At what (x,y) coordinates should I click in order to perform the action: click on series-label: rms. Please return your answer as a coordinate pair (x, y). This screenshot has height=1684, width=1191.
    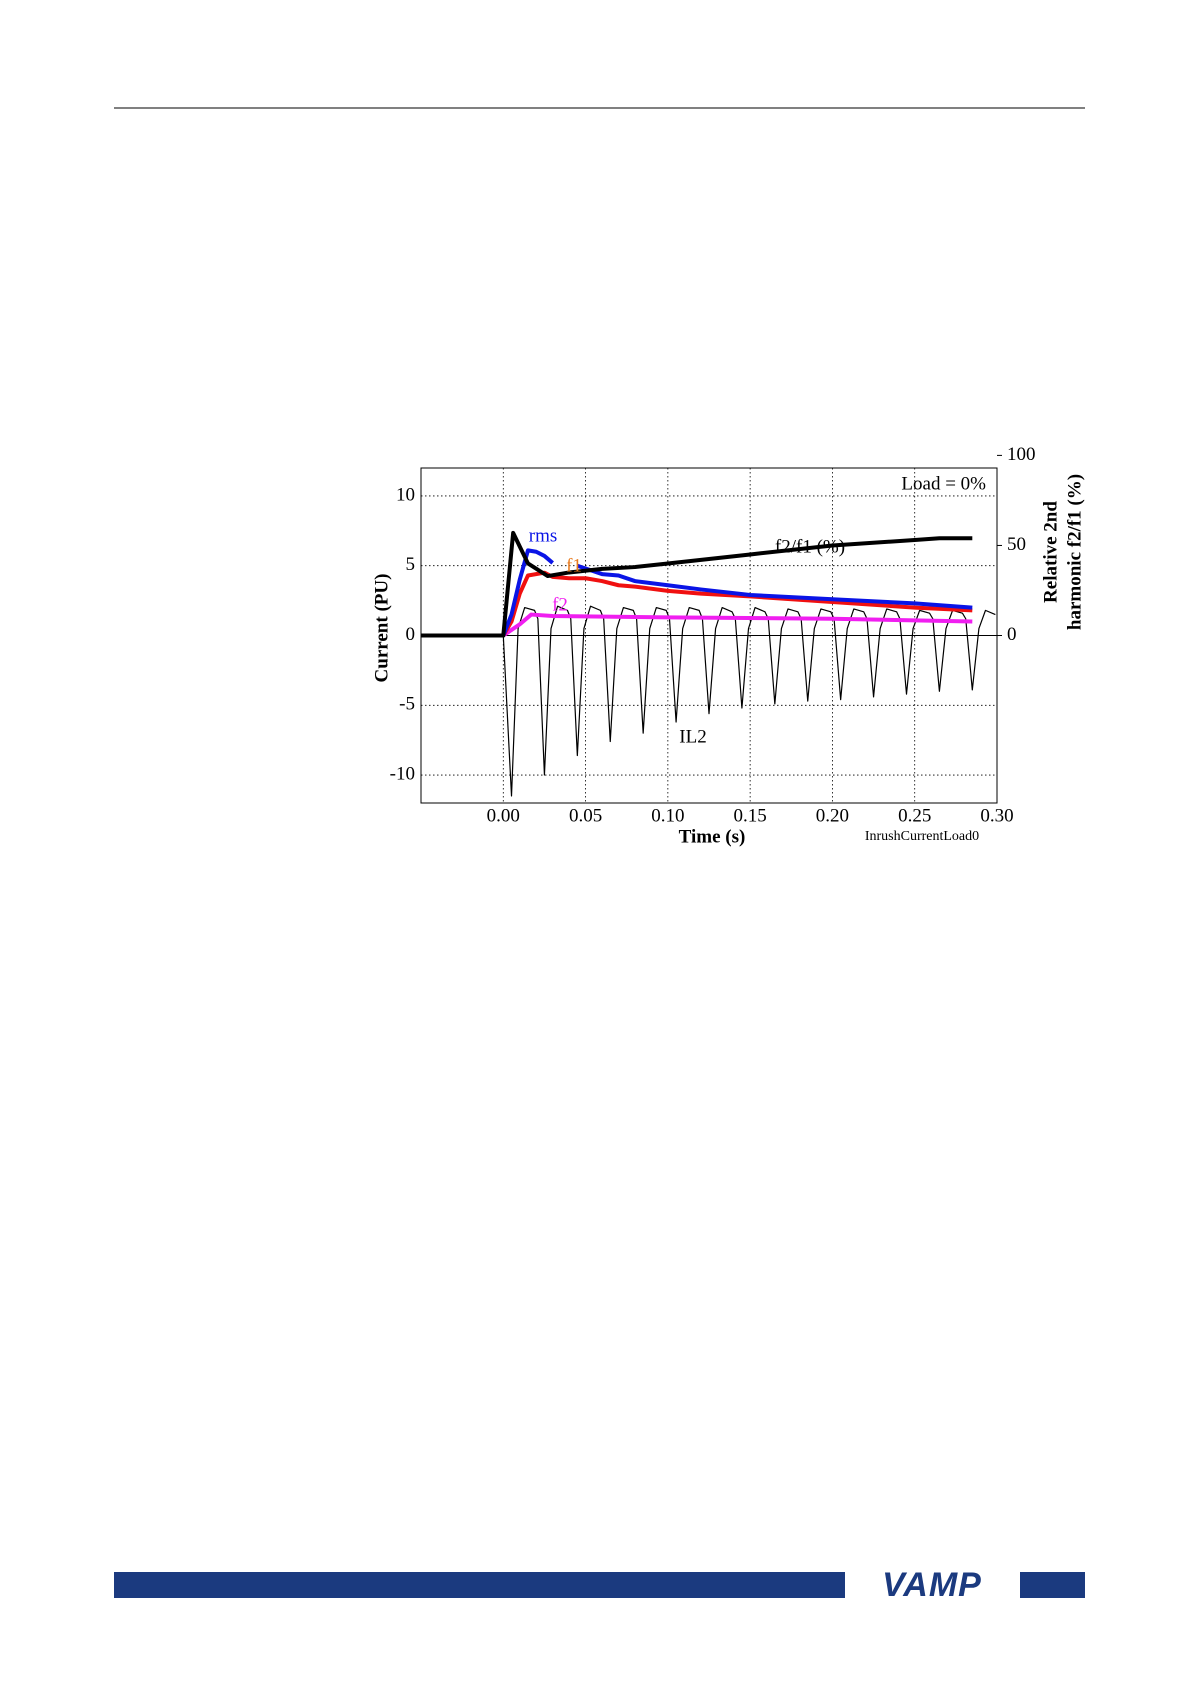
    Looking at the image, I should click on (543, 535).